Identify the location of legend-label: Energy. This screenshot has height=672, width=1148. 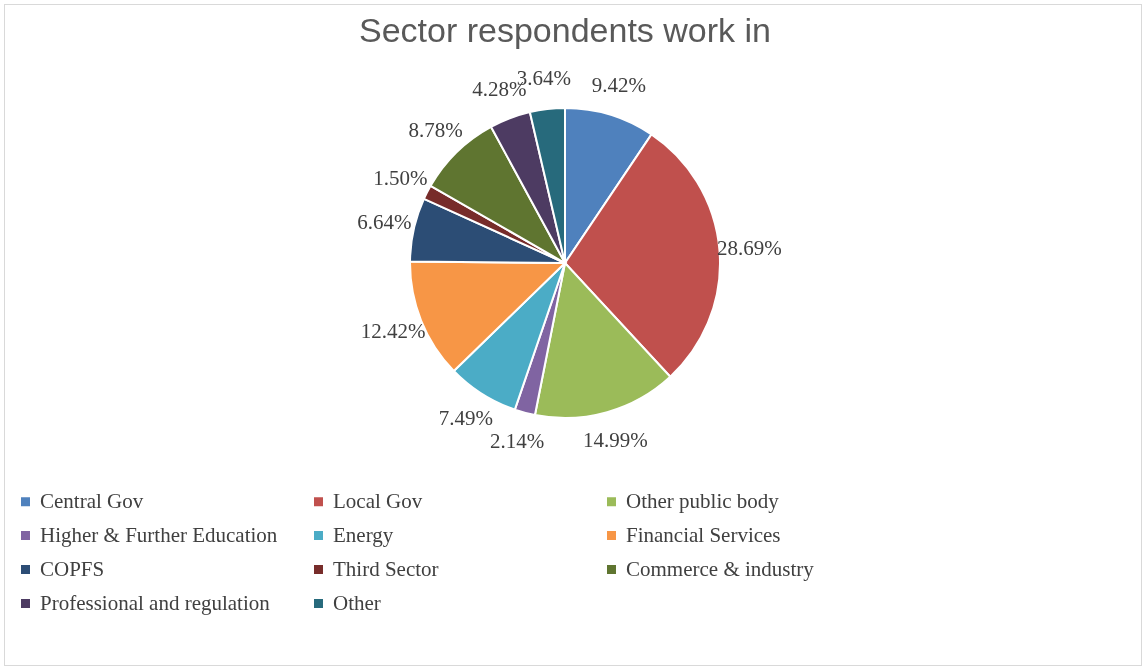
(363, 534).